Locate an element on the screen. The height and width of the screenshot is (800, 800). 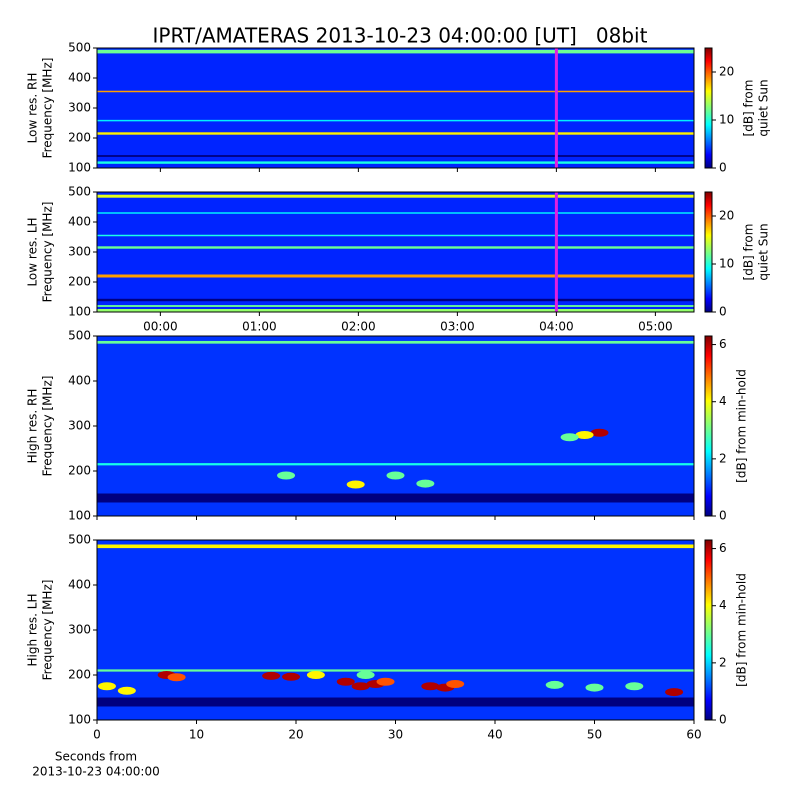
x-tick-label: 30 is located at coordinates (395, 735).